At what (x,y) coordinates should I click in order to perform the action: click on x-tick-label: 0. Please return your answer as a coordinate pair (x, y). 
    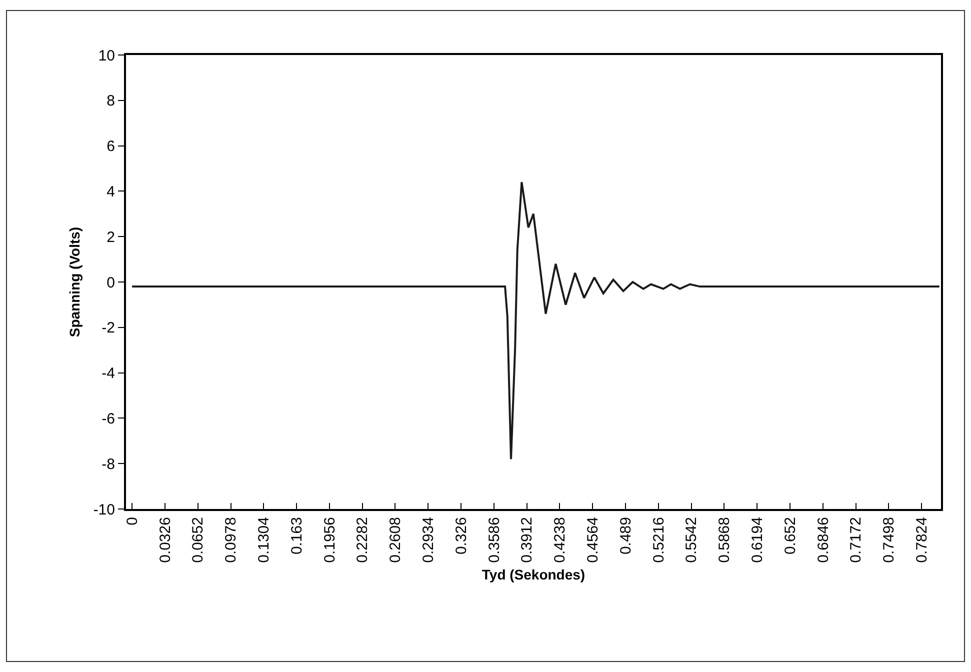
    Looking at the image, I should click on (132, 521).